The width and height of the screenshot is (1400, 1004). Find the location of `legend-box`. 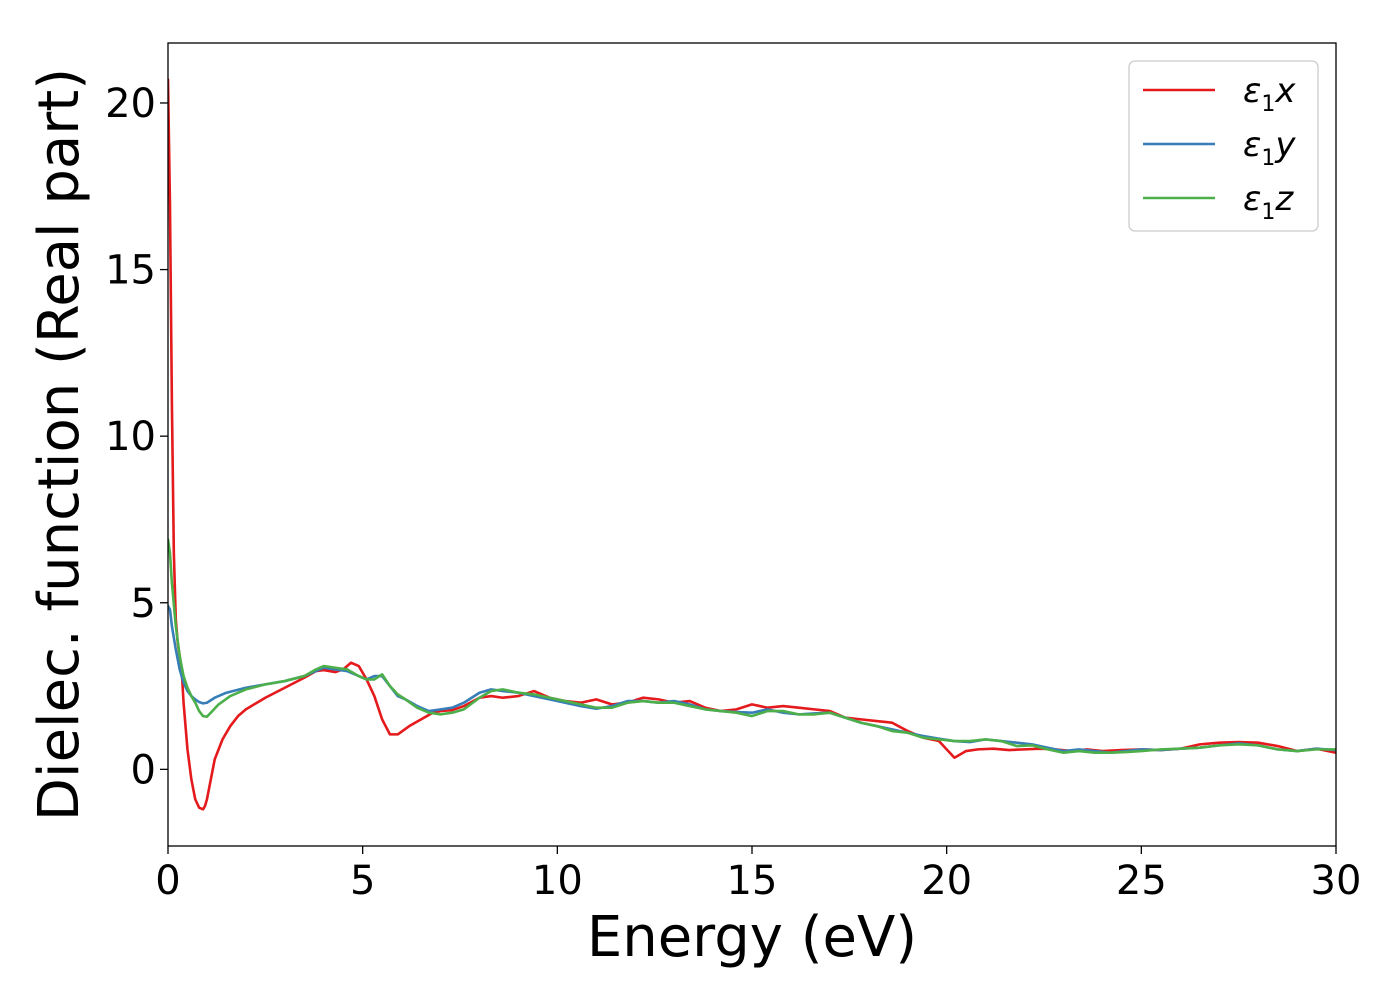

legend-box is located at coordinates (1223, 146).